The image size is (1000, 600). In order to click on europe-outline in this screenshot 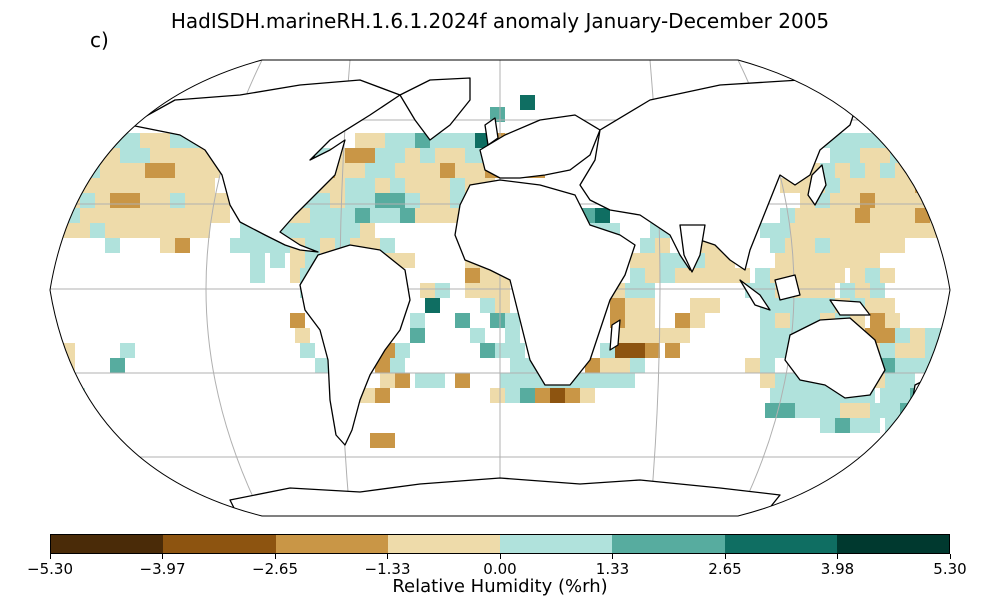, I will do `click(540, 146)`.